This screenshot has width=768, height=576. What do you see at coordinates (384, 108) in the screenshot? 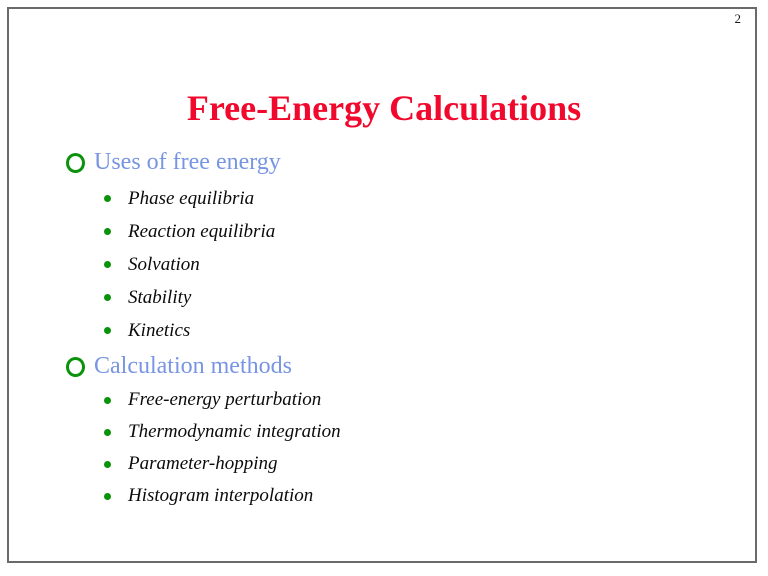
I see `slide-title: Free-Energy Calculations` at bounding box center [384, 108].